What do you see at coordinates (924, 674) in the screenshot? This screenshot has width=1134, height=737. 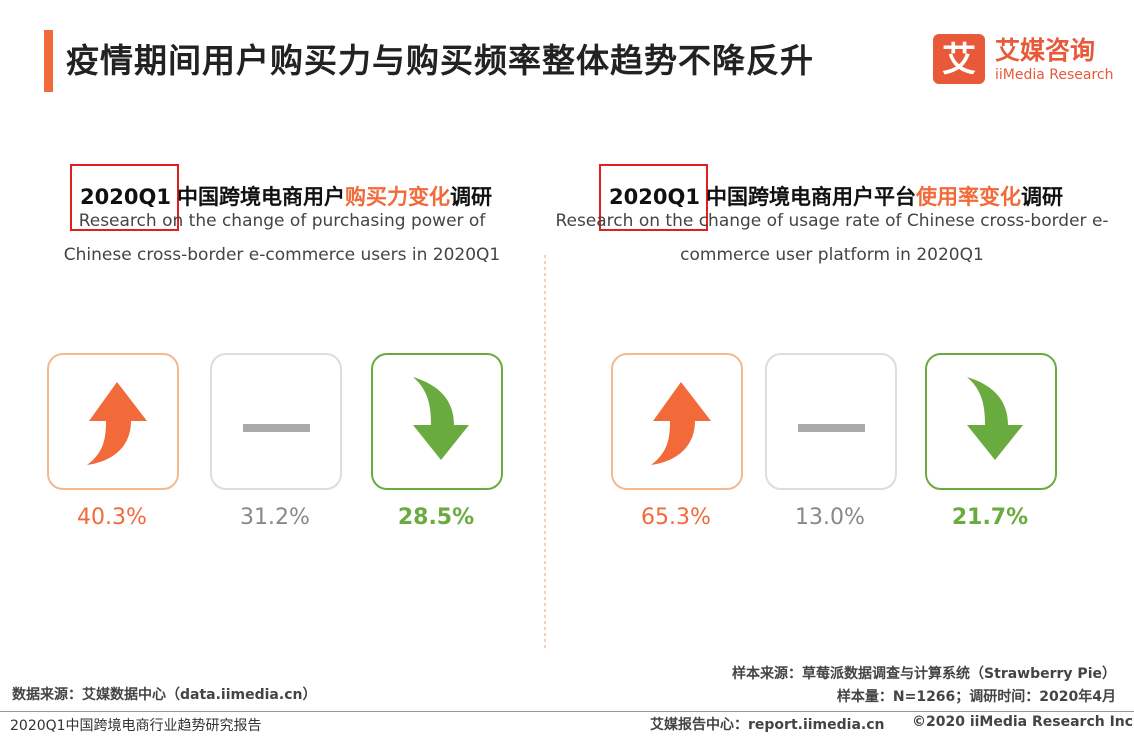 I see `footer-sample-source: 样本来源：草莓派数据调查与计算系统（Strawberry Pie）` at bounding box center [924, 674].